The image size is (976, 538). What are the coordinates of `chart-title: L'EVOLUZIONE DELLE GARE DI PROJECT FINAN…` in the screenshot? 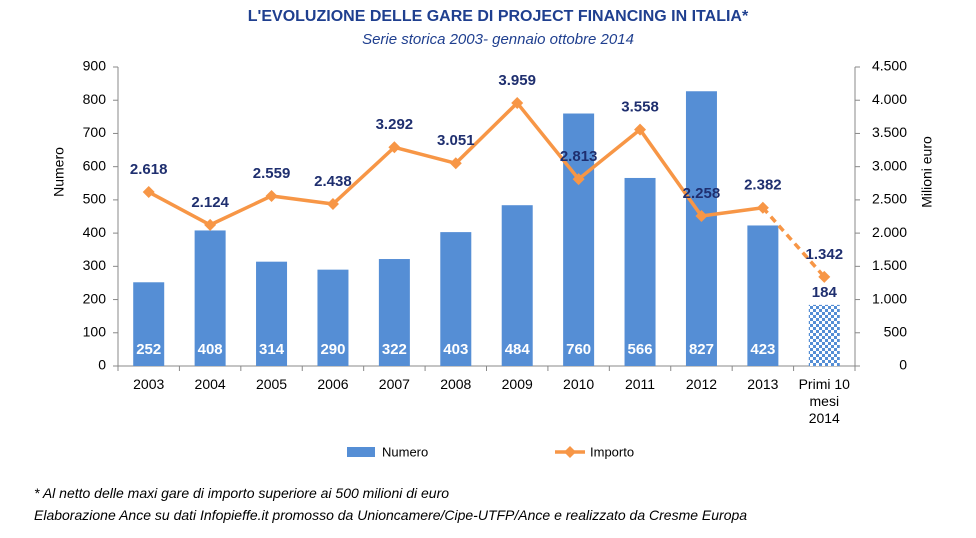 It's located at (498, 16).